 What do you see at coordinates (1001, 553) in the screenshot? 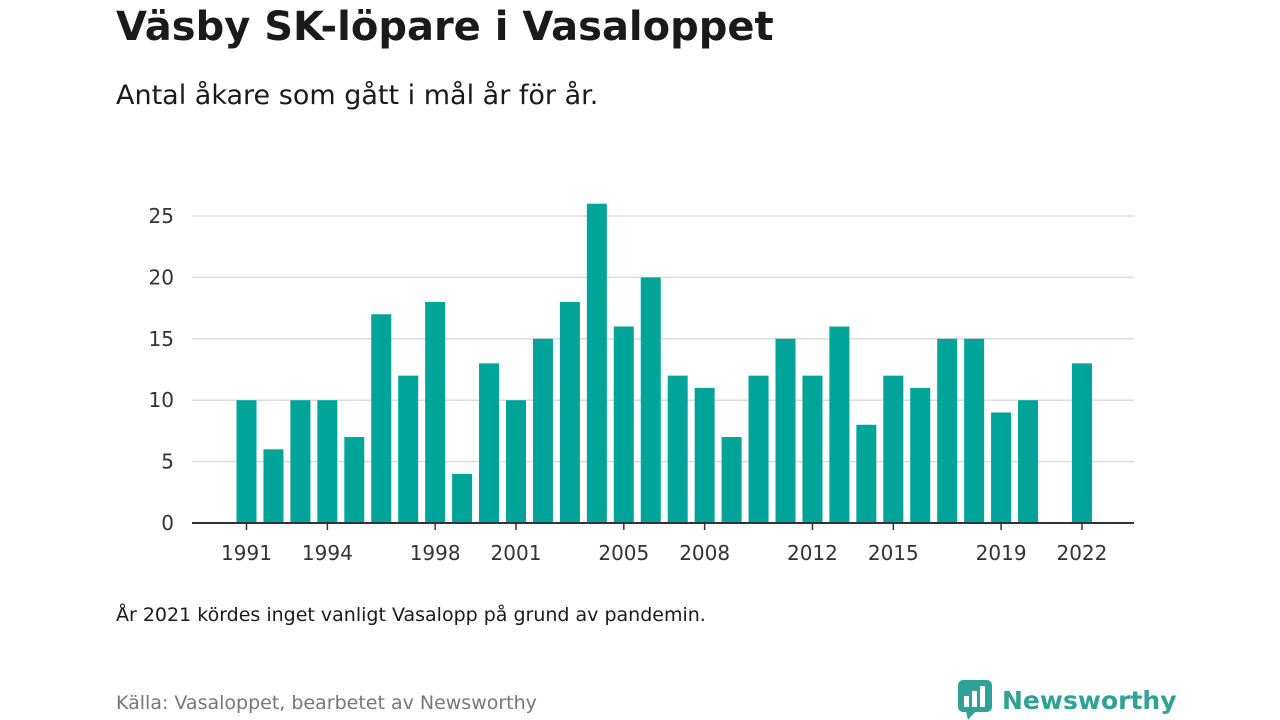
I see `x-tick-label: 2019` at bounding box center [1001, 553].